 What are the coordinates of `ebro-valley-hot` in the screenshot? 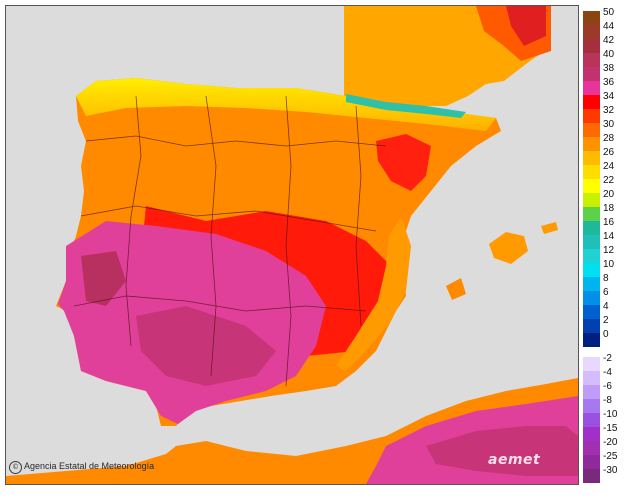 It's located at (403, 162).